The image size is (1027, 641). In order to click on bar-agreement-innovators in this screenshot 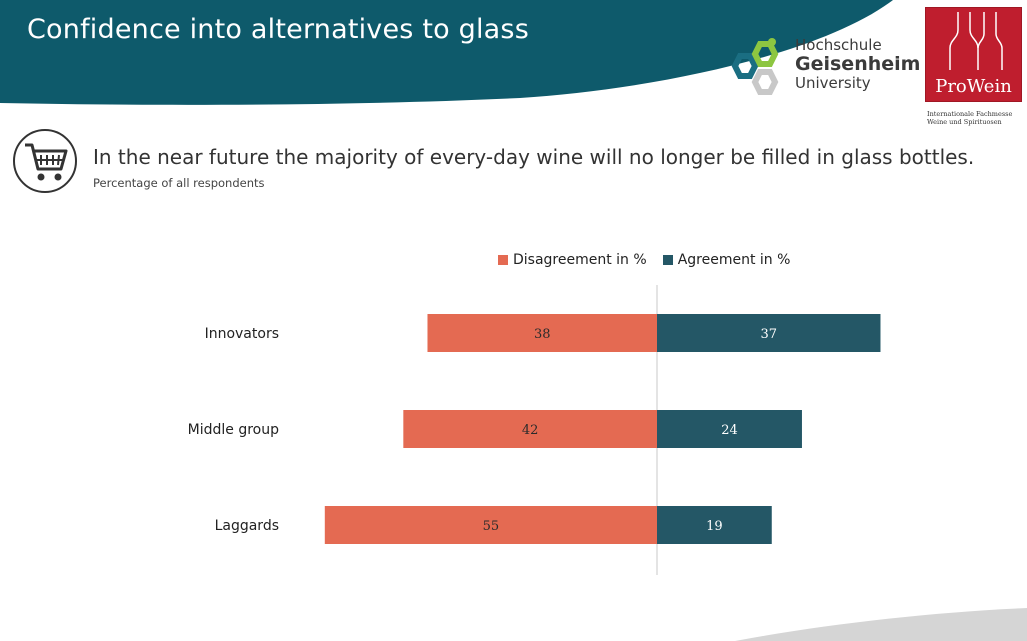, I will do `click(769, 333)`.